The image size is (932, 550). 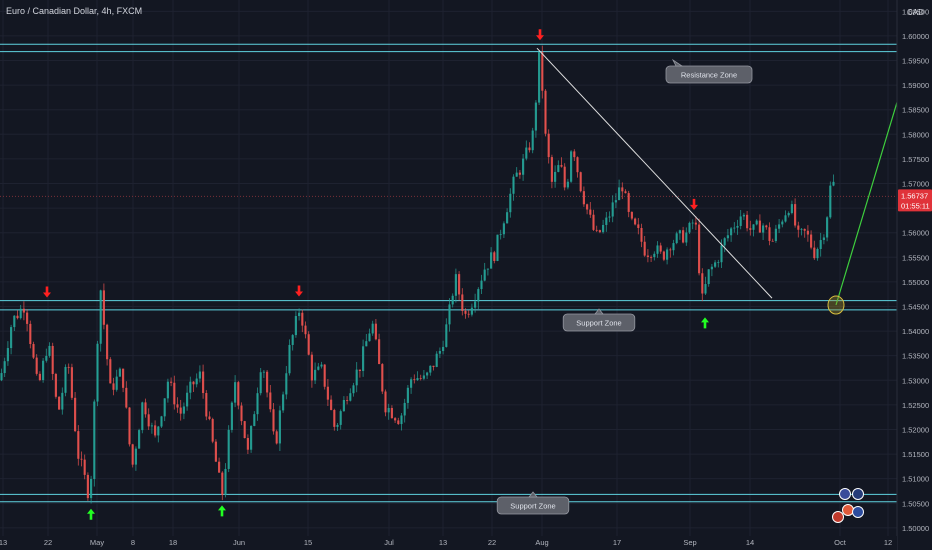 I want to click on y-tick-label-11: 1.55000, so click(x=915, y=282).